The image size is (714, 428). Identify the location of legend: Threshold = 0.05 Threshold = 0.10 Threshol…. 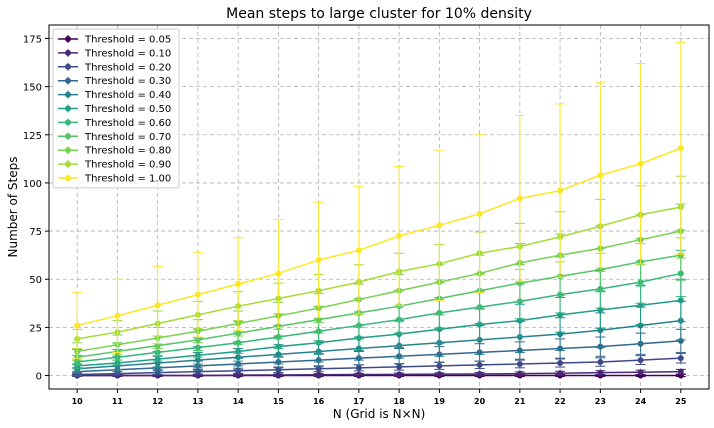
(116, 108).